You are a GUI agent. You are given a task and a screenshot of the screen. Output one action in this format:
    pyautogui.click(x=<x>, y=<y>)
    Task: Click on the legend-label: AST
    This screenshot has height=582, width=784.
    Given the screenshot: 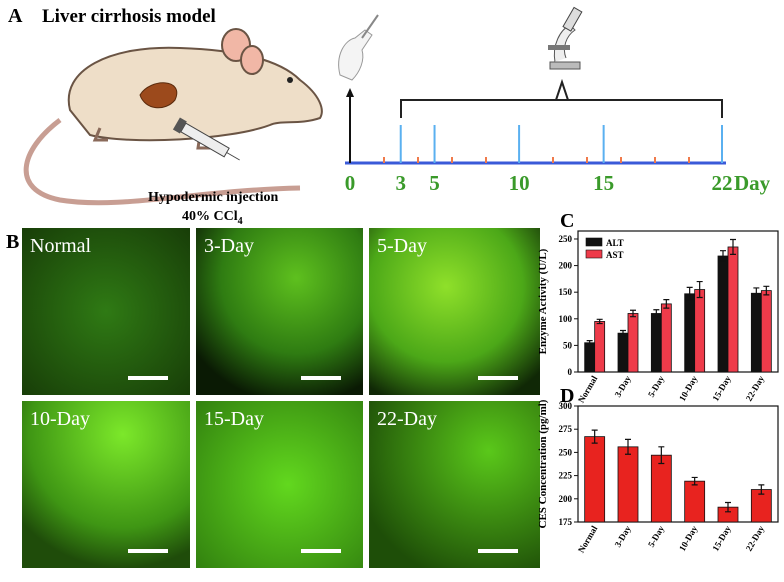 What is the action you would take?
    pyautogui.click(x=615, y=255)
    